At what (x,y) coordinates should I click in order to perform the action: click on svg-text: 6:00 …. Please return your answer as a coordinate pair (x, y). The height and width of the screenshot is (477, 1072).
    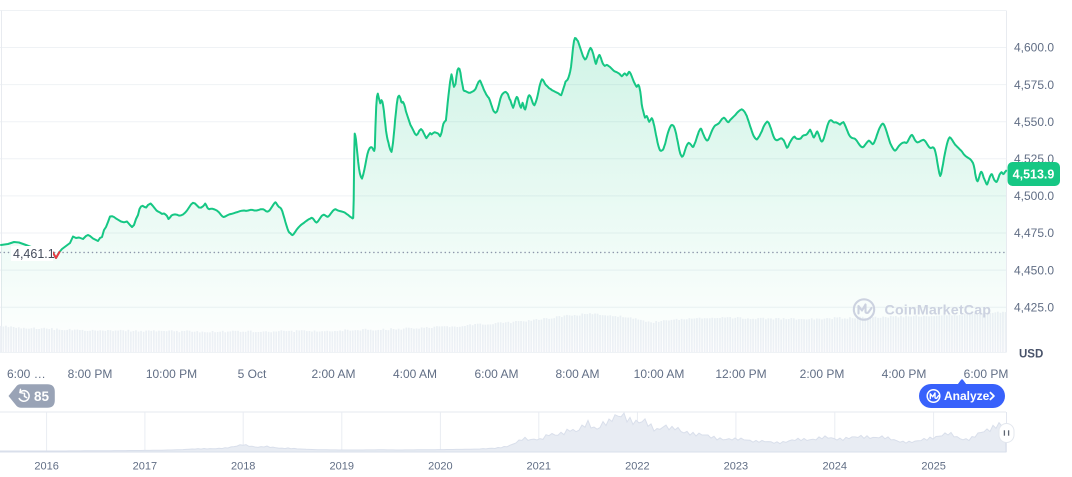
    Looking at the image, I should click on (26, 374).